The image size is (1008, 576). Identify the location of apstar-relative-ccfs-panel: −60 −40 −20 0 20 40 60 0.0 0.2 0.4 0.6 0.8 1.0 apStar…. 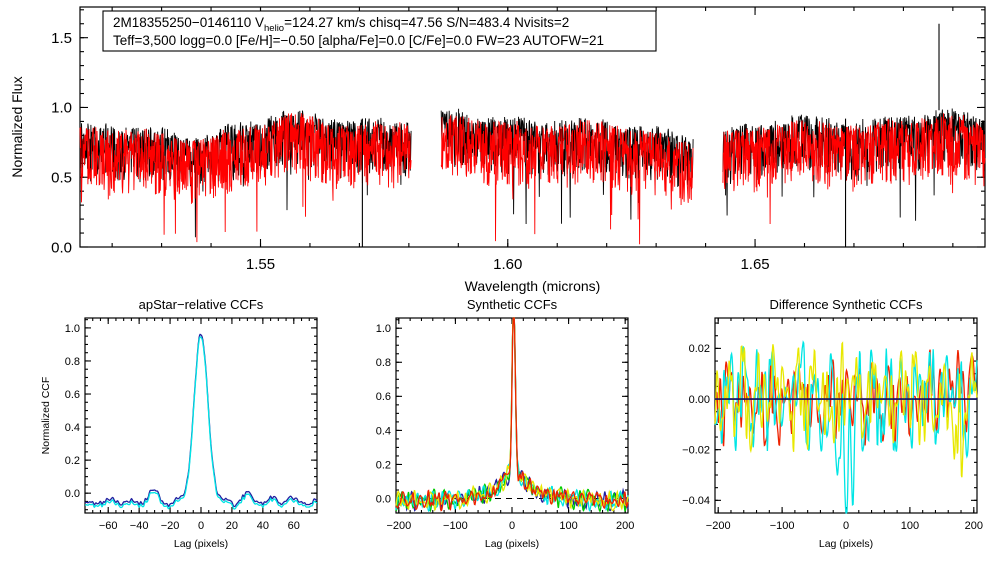
(179, 423).